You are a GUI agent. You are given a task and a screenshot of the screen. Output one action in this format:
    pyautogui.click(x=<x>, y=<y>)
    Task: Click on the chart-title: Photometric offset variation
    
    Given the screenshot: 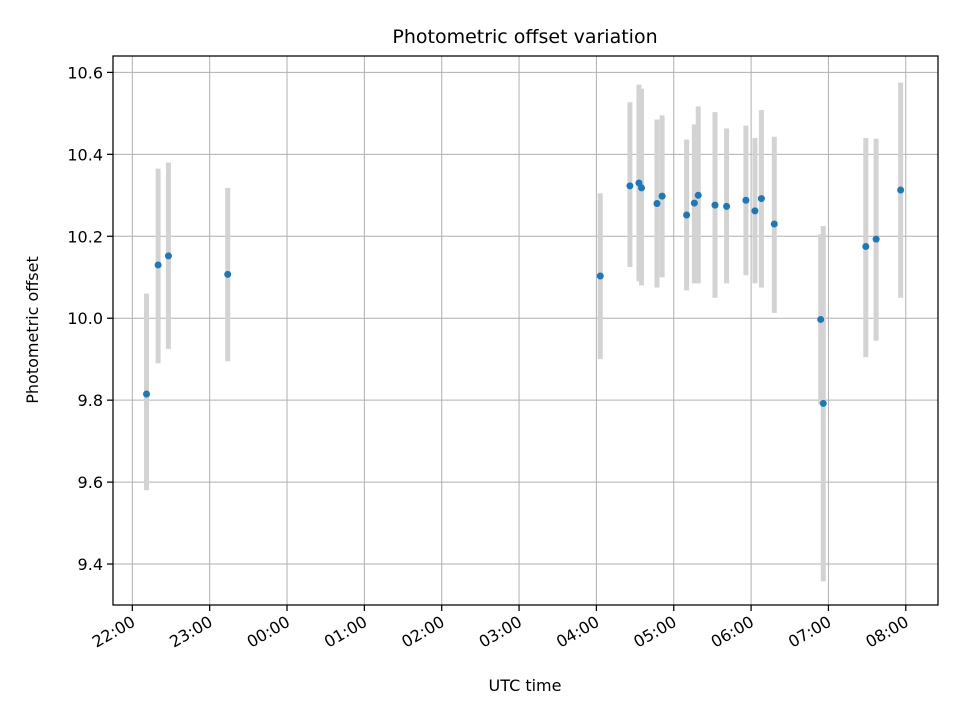 What is the action you would take?
    pyautogui.click(x=524, y=37)
    